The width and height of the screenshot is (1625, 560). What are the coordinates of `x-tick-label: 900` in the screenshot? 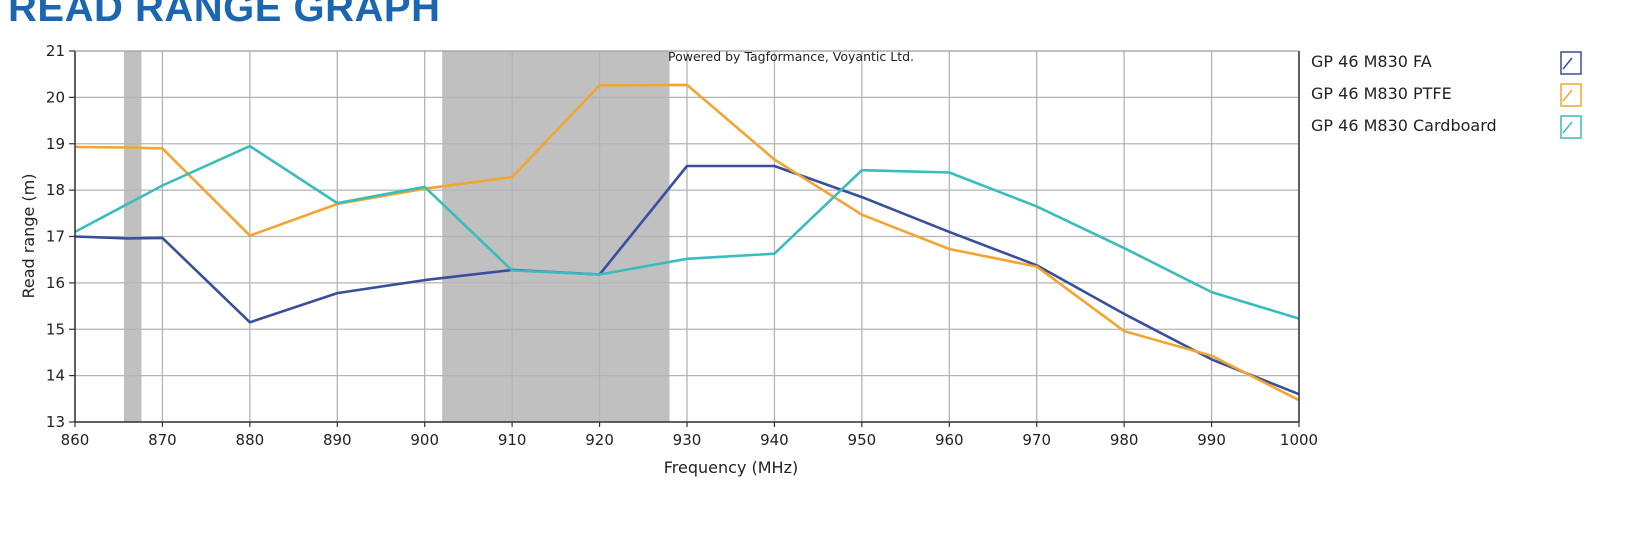 It's located at (424, 440).